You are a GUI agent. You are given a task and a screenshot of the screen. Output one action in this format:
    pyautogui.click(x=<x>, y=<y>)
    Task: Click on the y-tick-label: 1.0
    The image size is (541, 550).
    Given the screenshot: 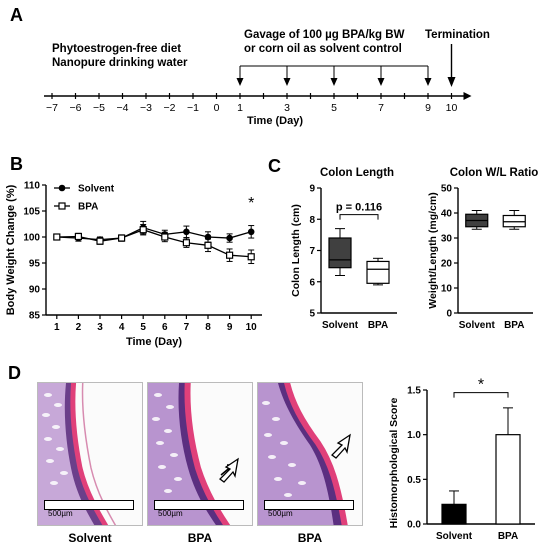 What is the action you would take?
    pyautogui.click(x=414, y=435)
    